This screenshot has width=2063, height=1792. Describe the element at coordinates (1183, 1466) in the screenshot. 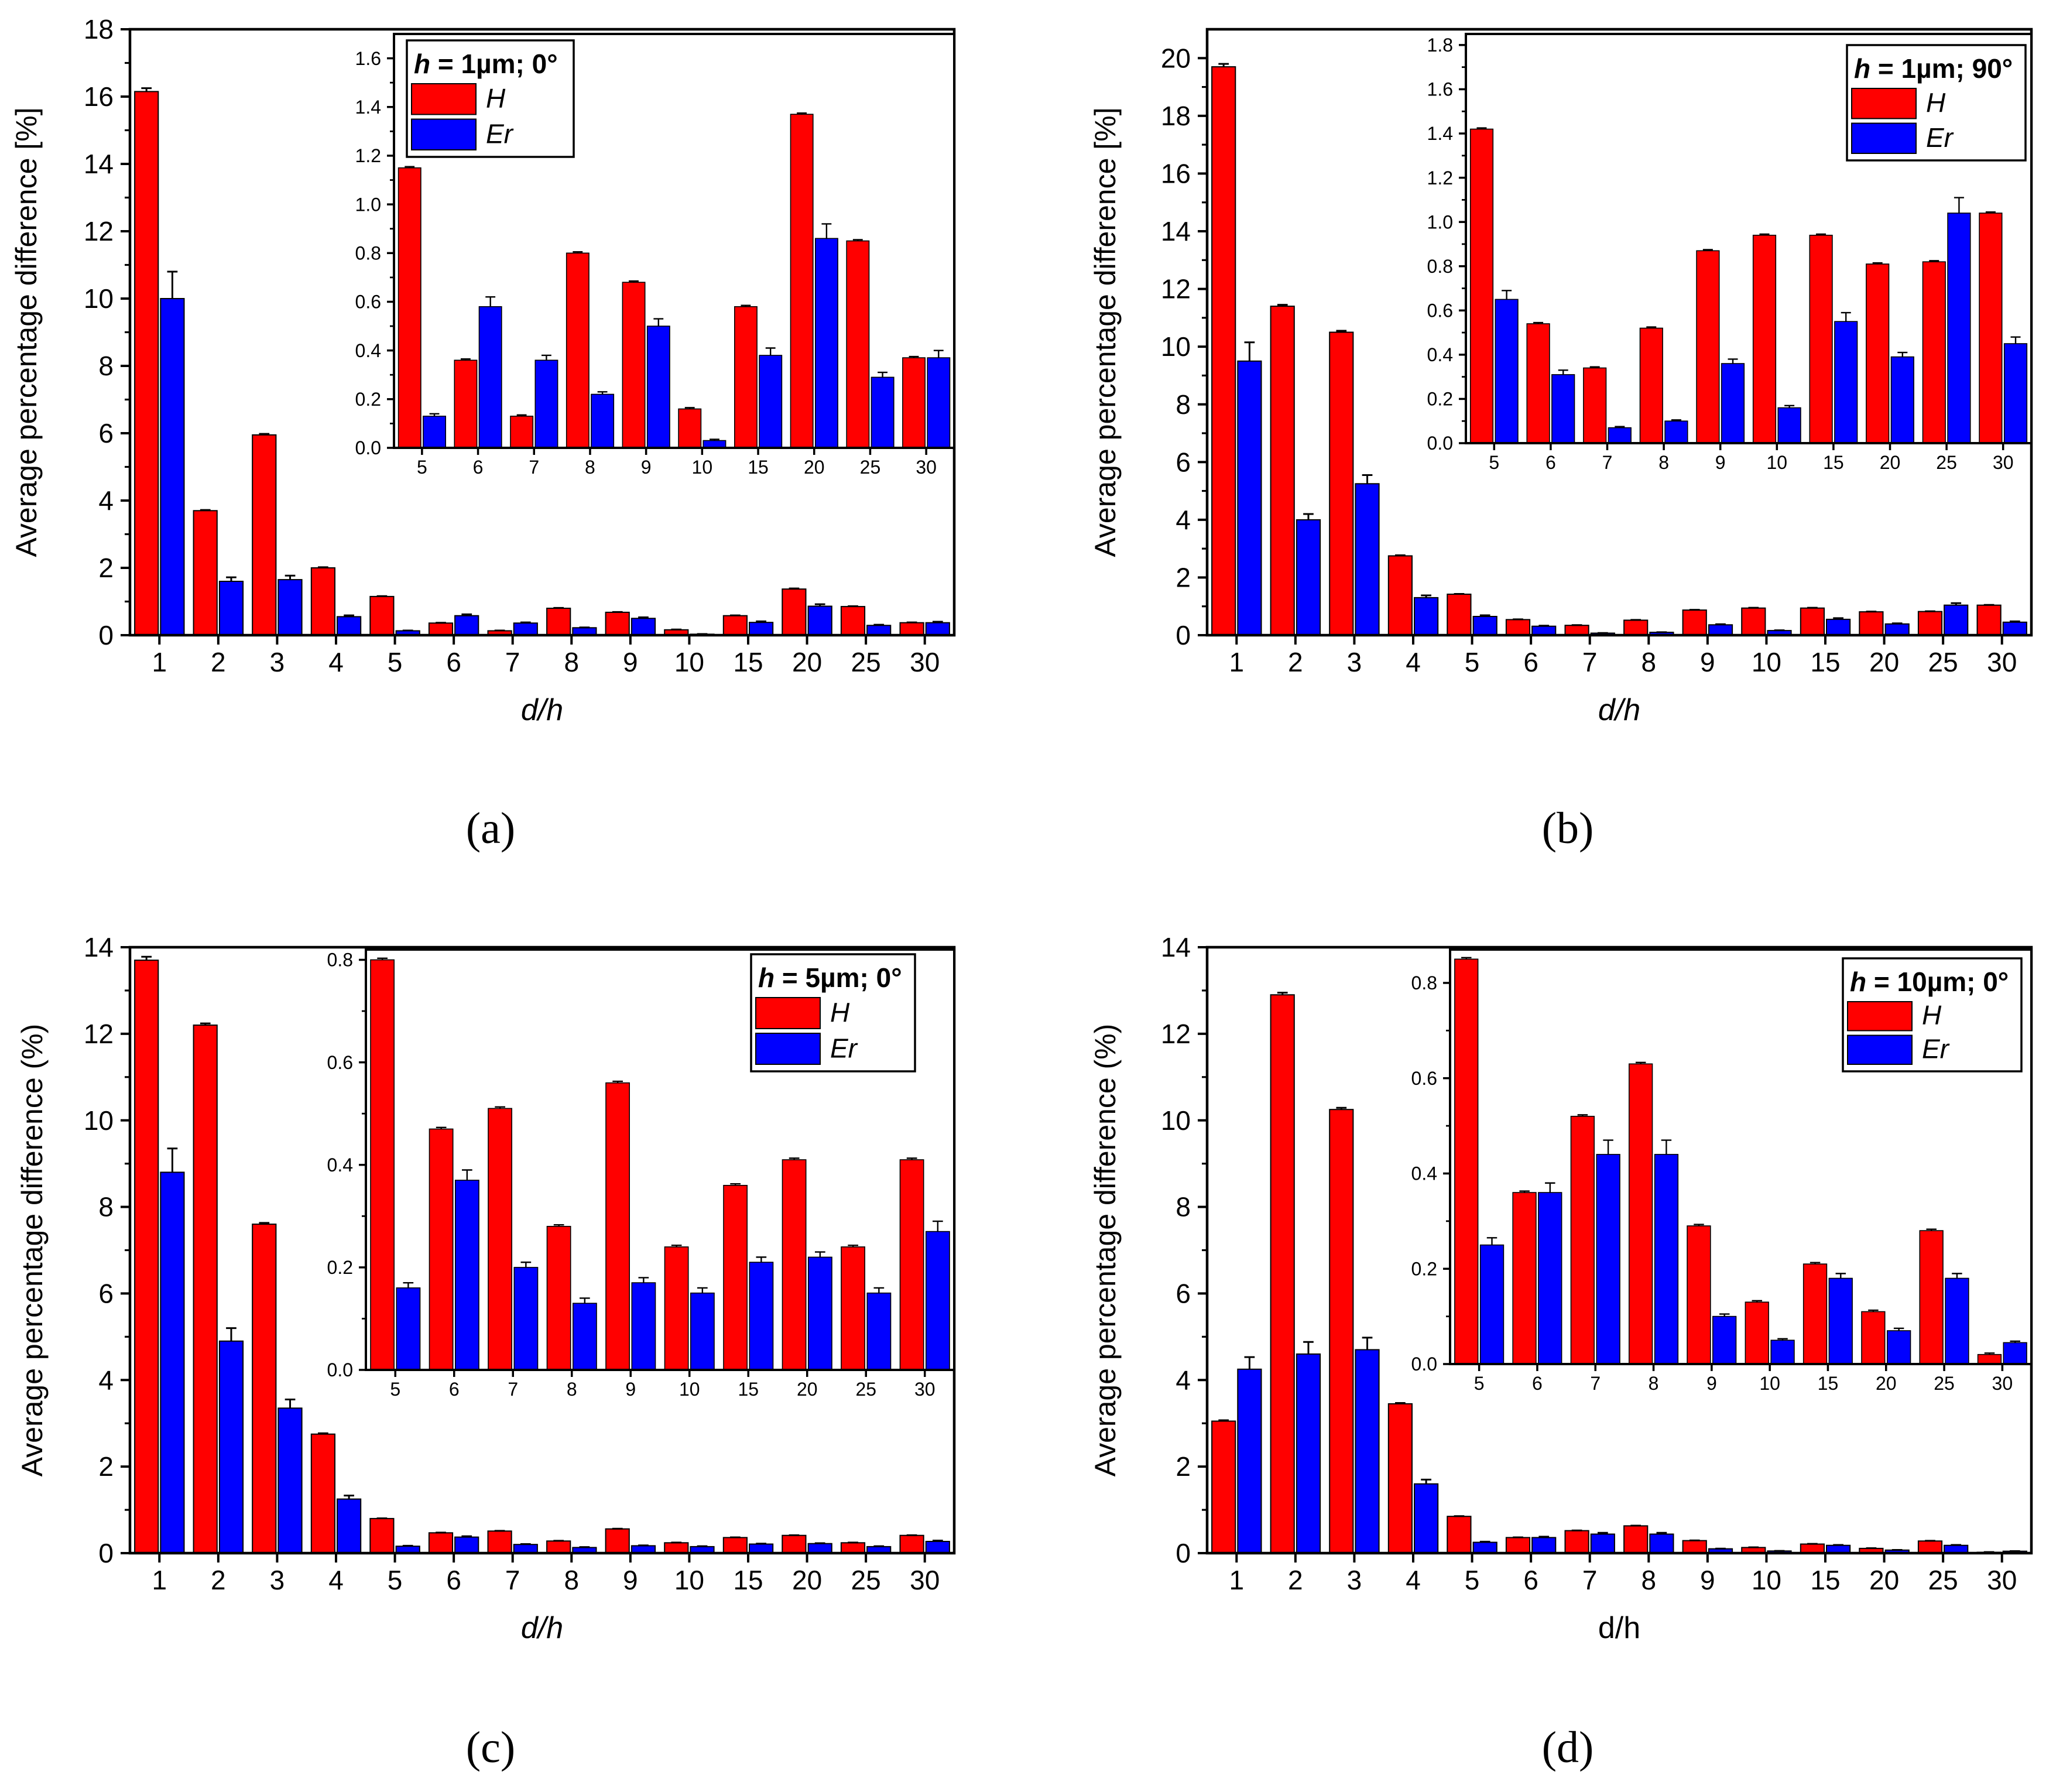

I see `main-ytick-label-2: 2` at that location.